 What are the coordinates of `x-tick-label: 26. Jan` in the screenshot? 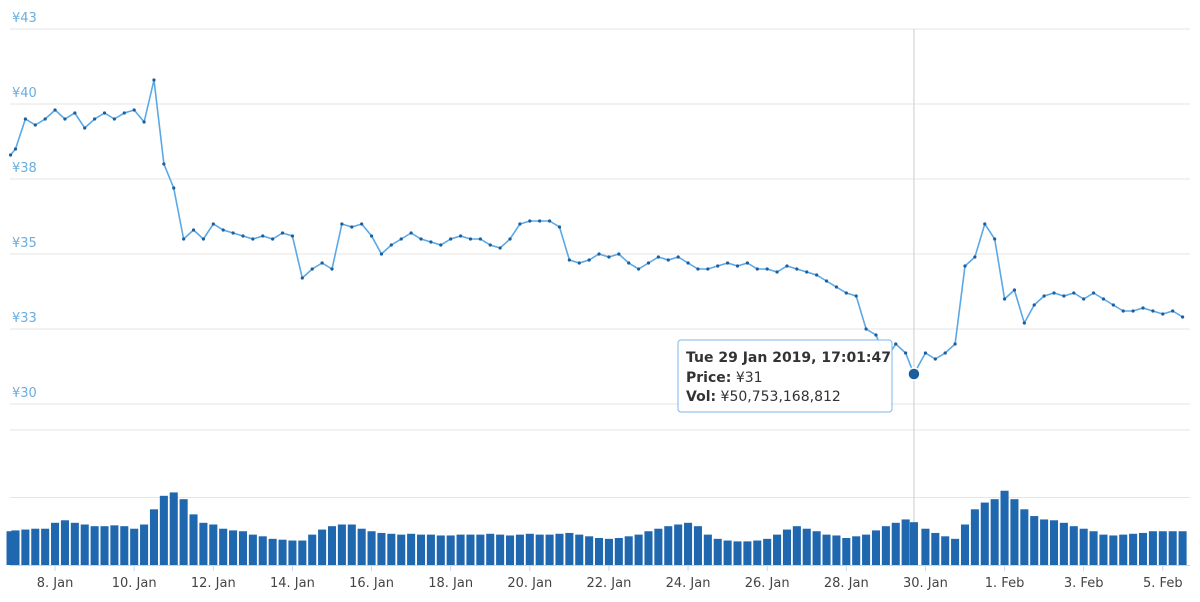 It's located at (767, 583).